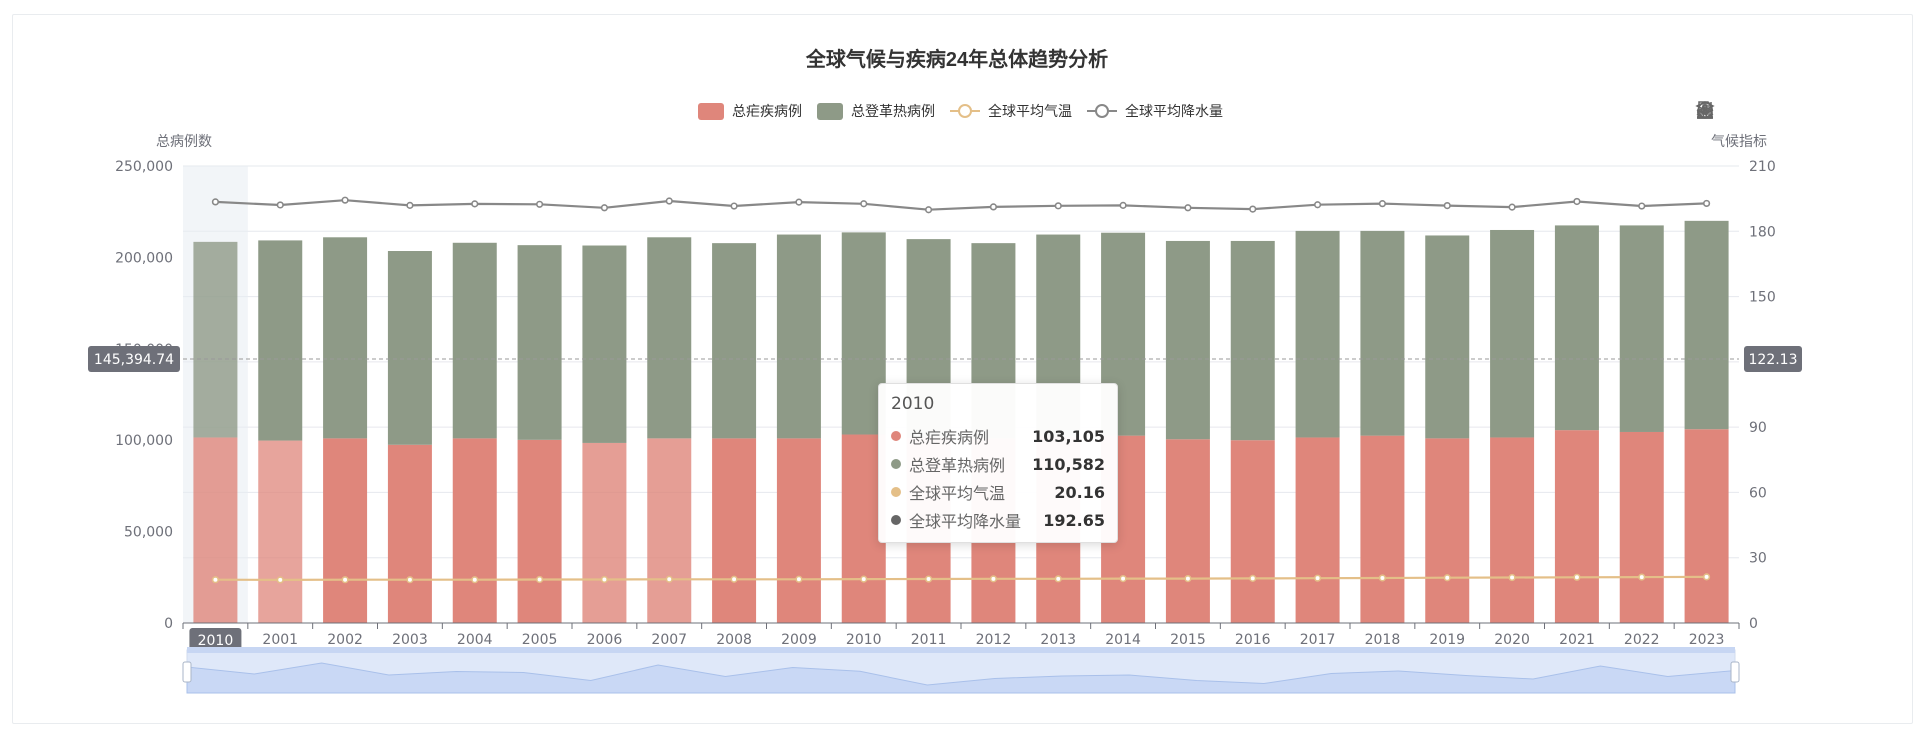 This screenshot has height=734, width=1914. I want to click on line-chart-icon, so click(1755, 111).